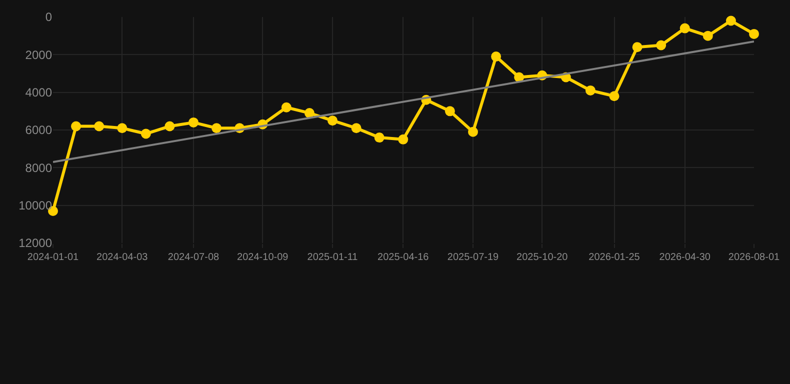  What do you see at coordinates (38, 55) in the screenshot?
I see `y-tick-label: 2000` at bounding box center [38, 55].